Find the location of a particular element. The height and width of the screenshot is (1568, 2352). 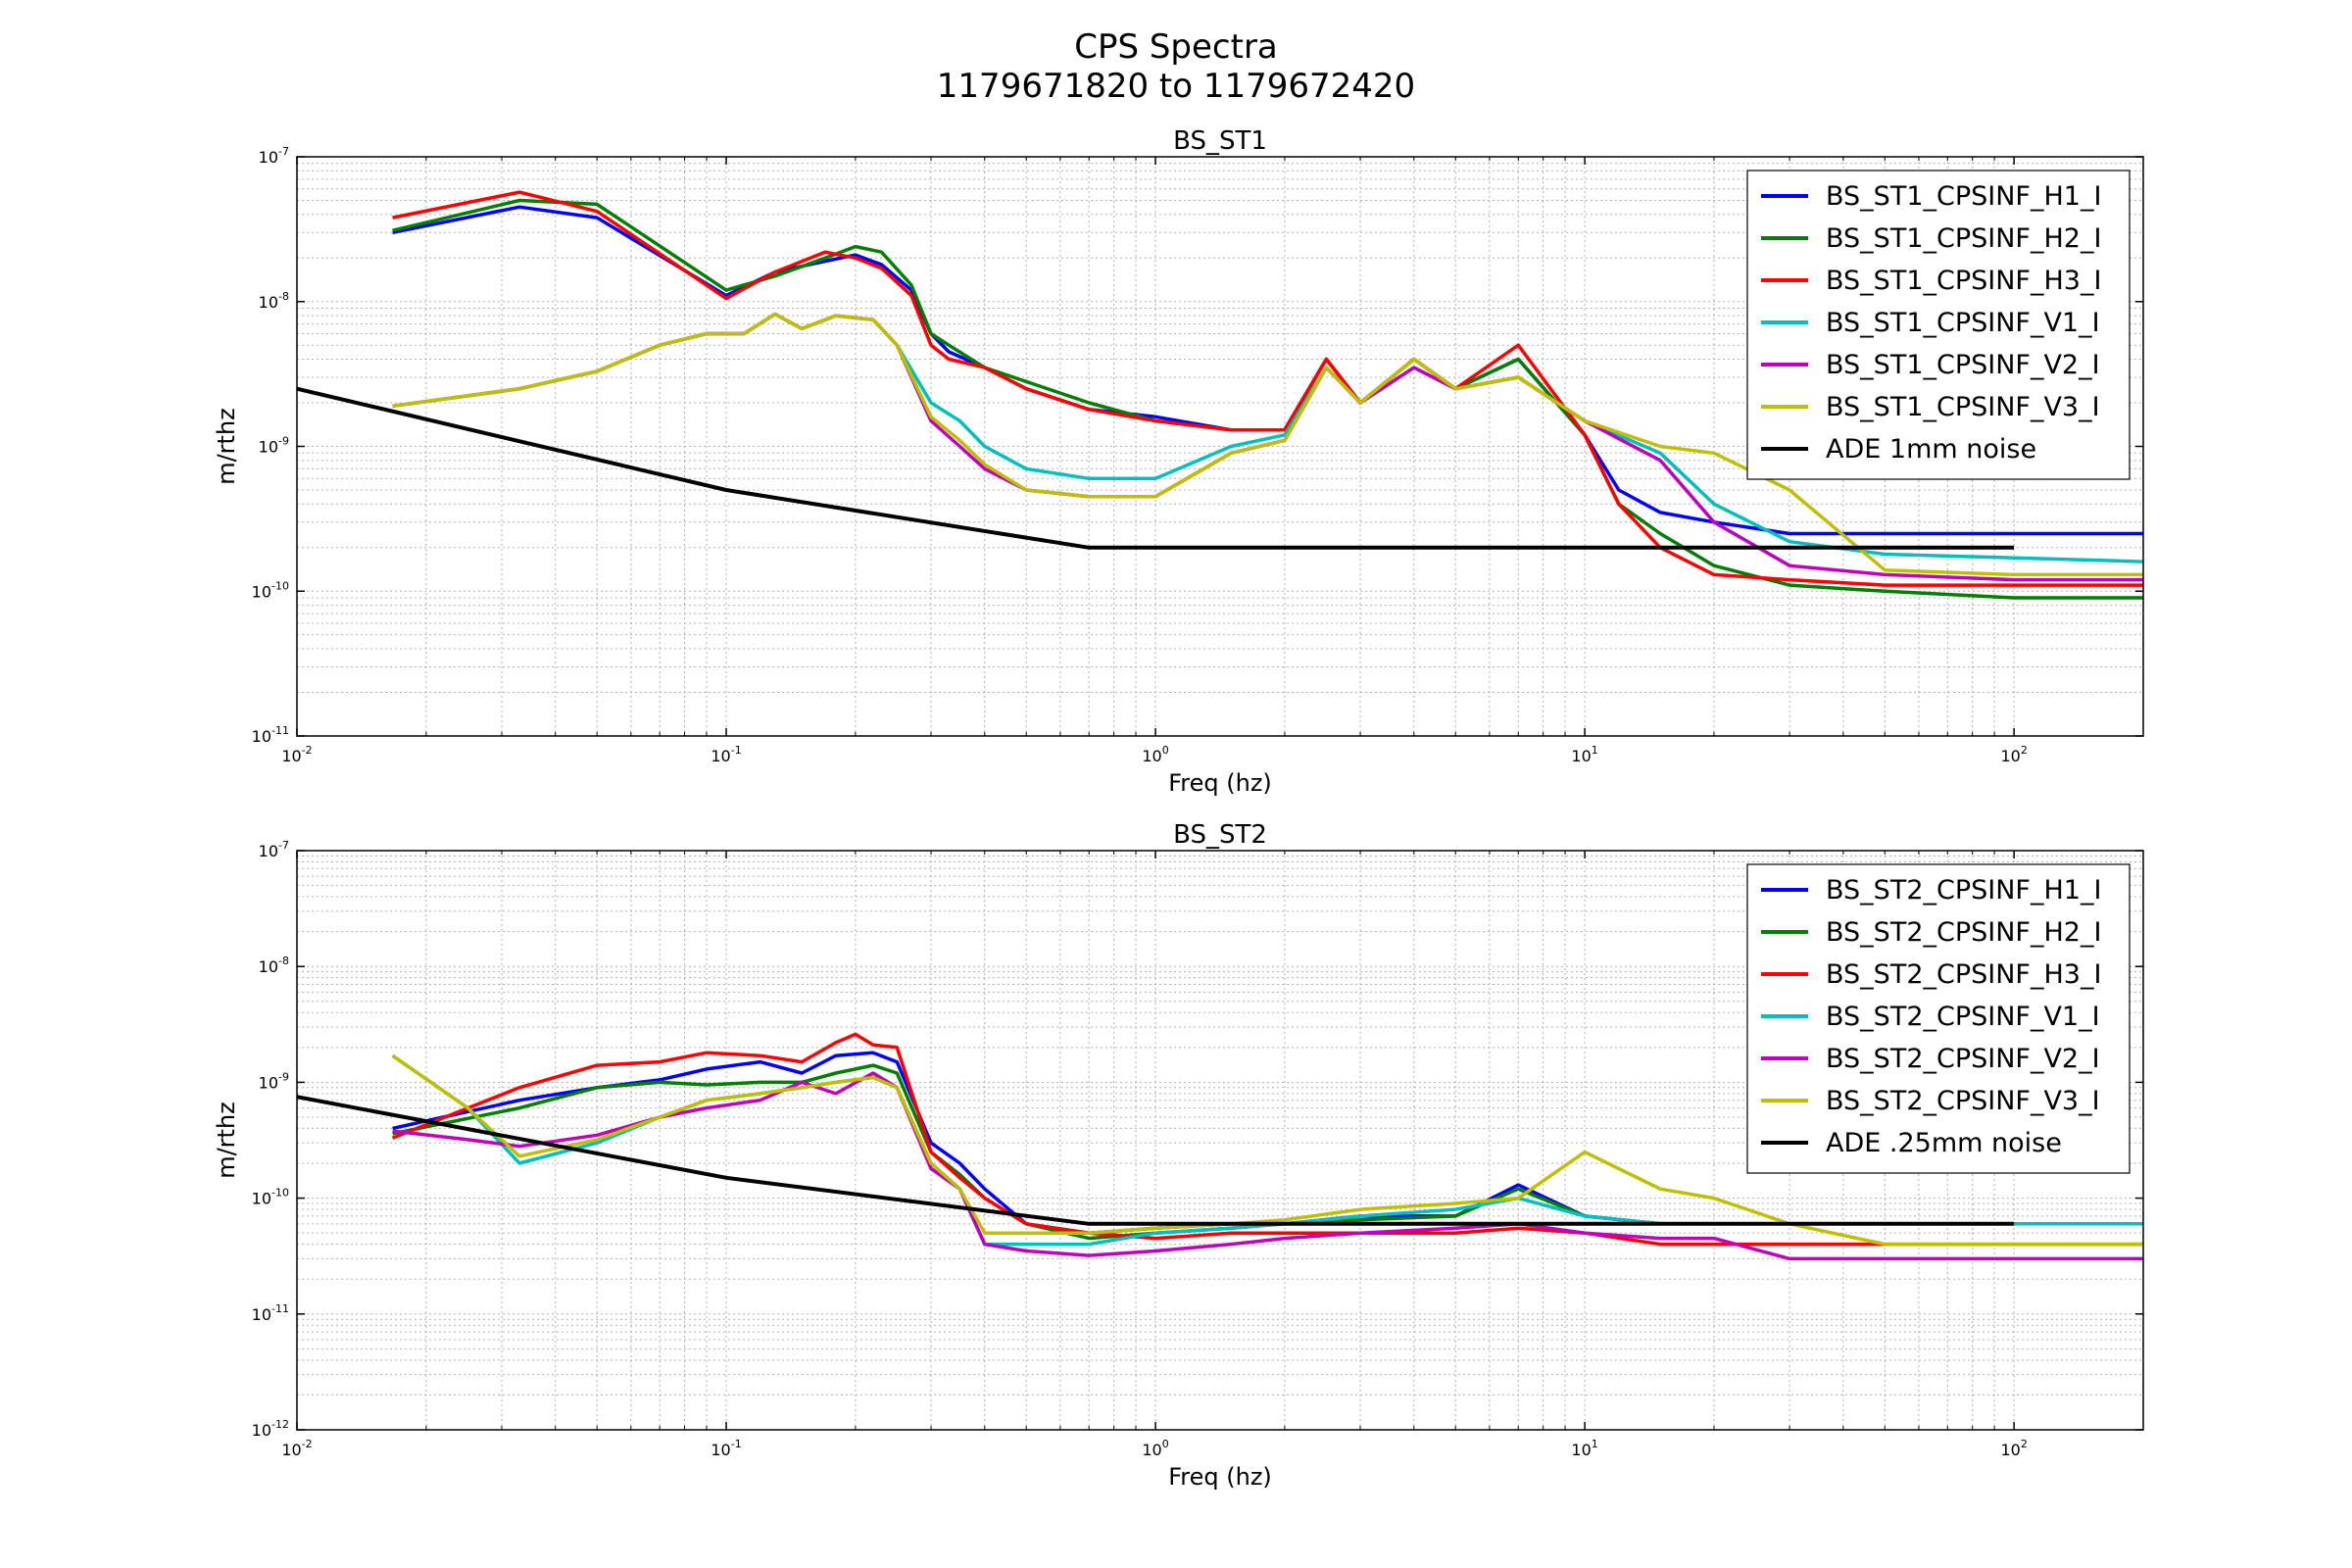

y-tick-label-exponent: -9 is located at coordinates (283, 1076).